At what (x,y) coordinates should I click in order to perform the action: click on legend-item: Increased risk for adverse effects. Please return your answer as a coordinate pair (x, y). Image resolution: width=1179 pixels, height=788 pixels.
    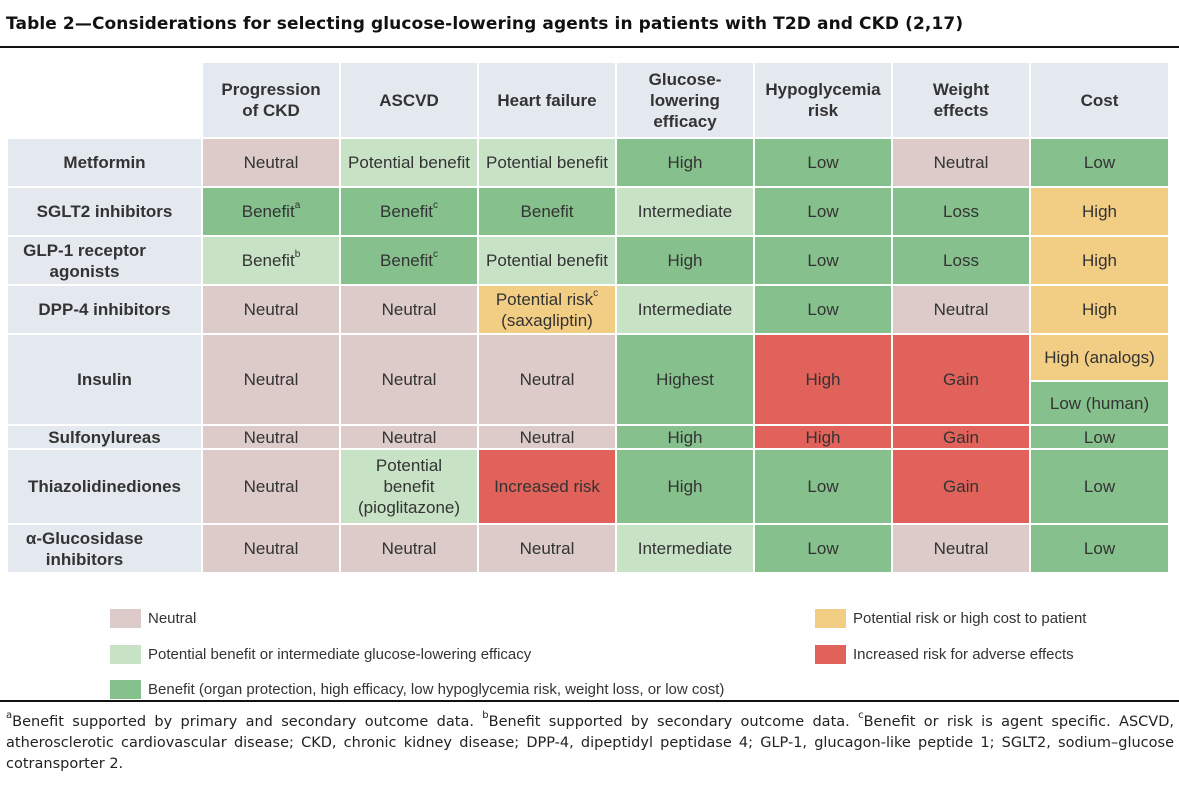
    Looking at the image, I should click on (944, 654).